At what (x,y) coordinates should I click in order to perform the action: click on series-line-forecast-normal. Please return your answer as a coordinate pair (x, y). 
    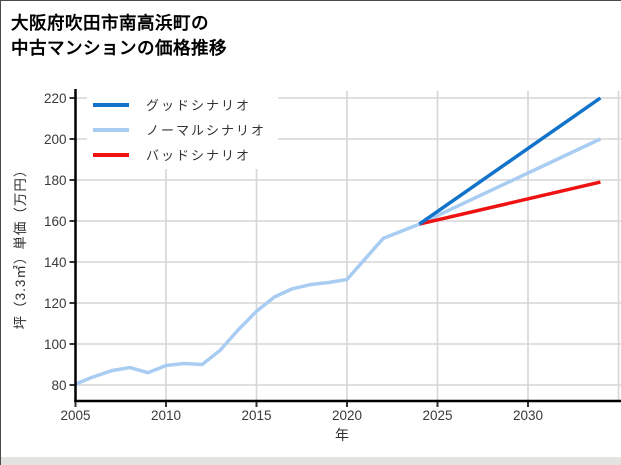
    Looking at the image, I should click on (510, 181).